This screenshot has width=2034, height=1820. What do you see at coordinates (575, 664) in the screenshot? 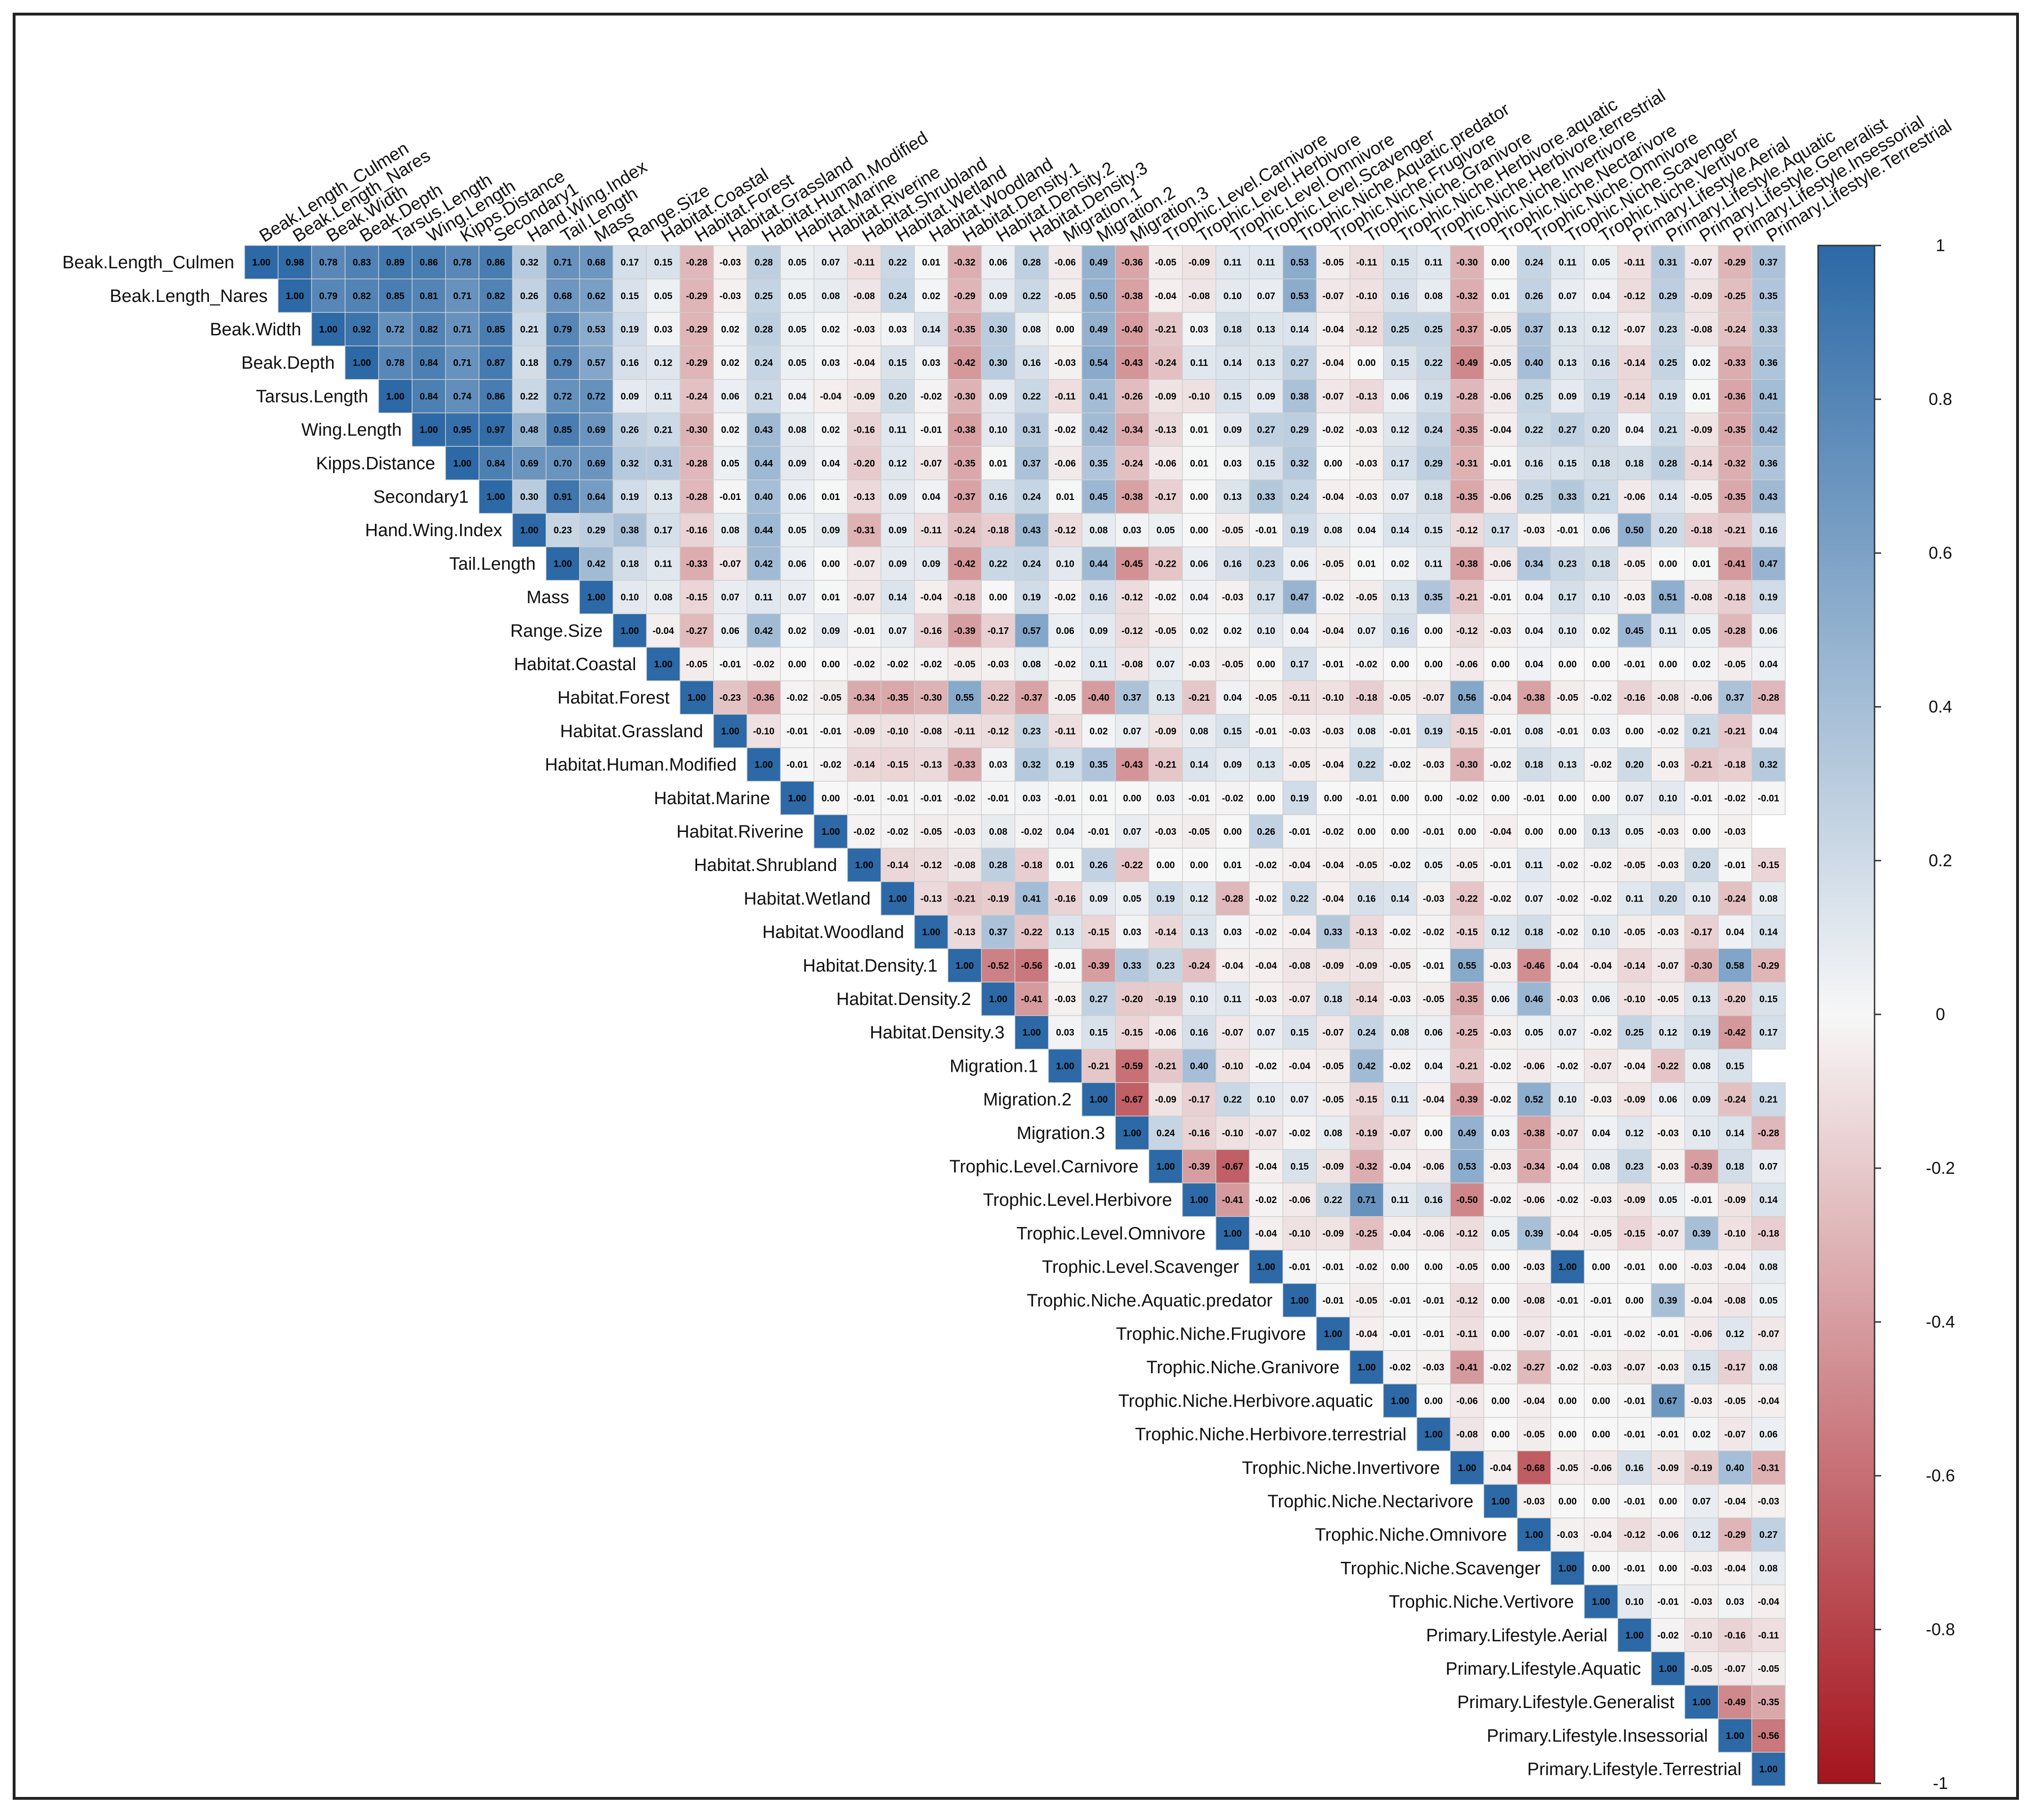
I see `row-label: Habitat.Coastal` at bounding box center [575, 664].